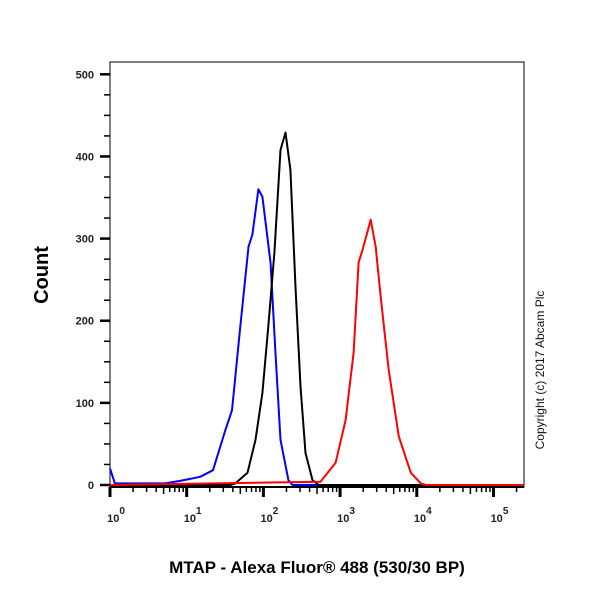 This screenshot has width=600, height=600. I want to click on x-tick-exponent: 5, so click(506, 511).